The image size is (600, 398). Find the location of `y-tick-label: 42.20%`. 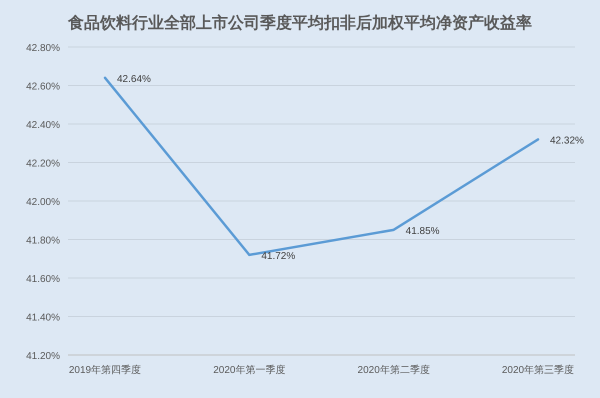

y-tick-label: 42.20% is located at coordinates (43, 164).